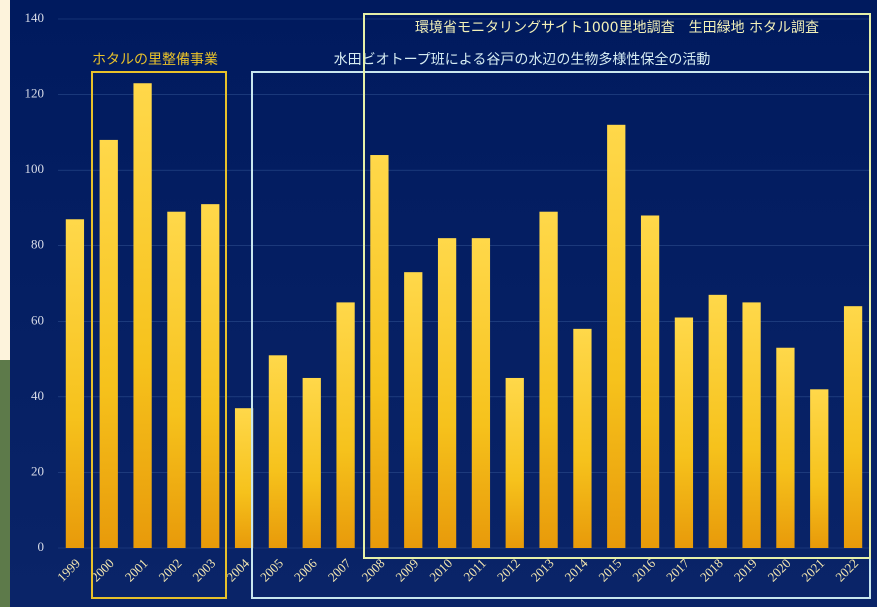 Image resolution: width=877 pixels, height=607 pixels. Describe the element at coordinates (155, 60) in the screenshot. I see `annotation-label: ホタルの里整備事業` at that location.